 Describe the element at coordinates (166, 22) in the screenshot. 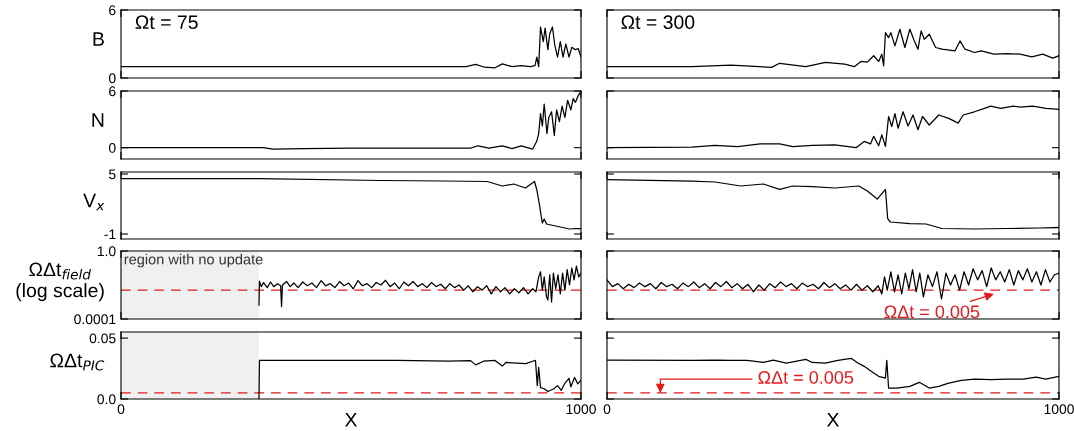

I see `annotation: Ωt = 75` at that location.